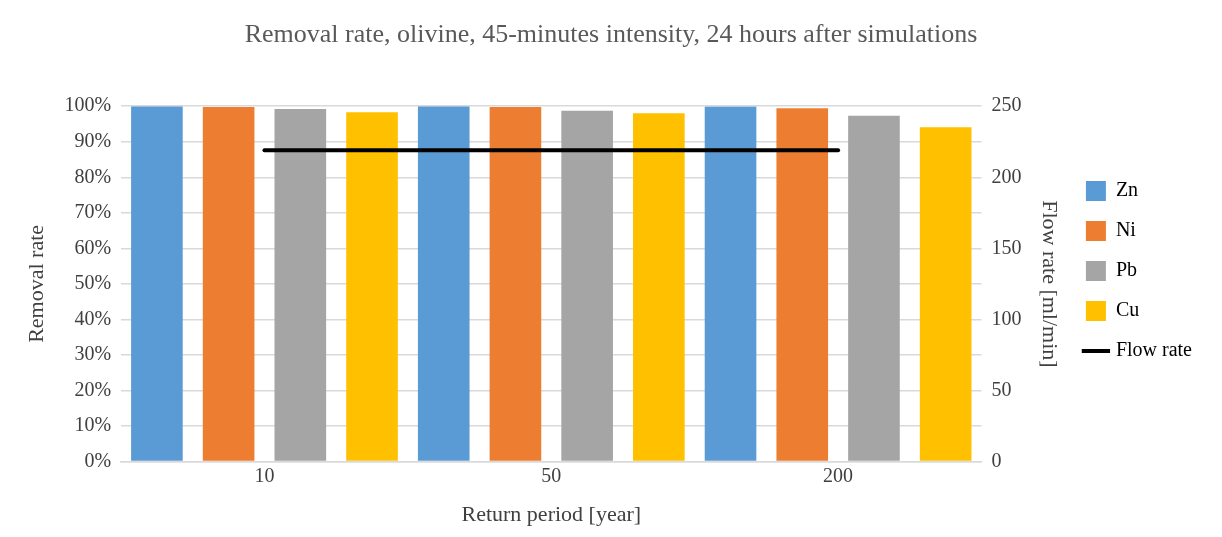 The image size is (1222, 537). What do you see at coordinates (93, 211) in the screenshot?
I see `y-tick-label: 70%` at bounding box center [93, 211].